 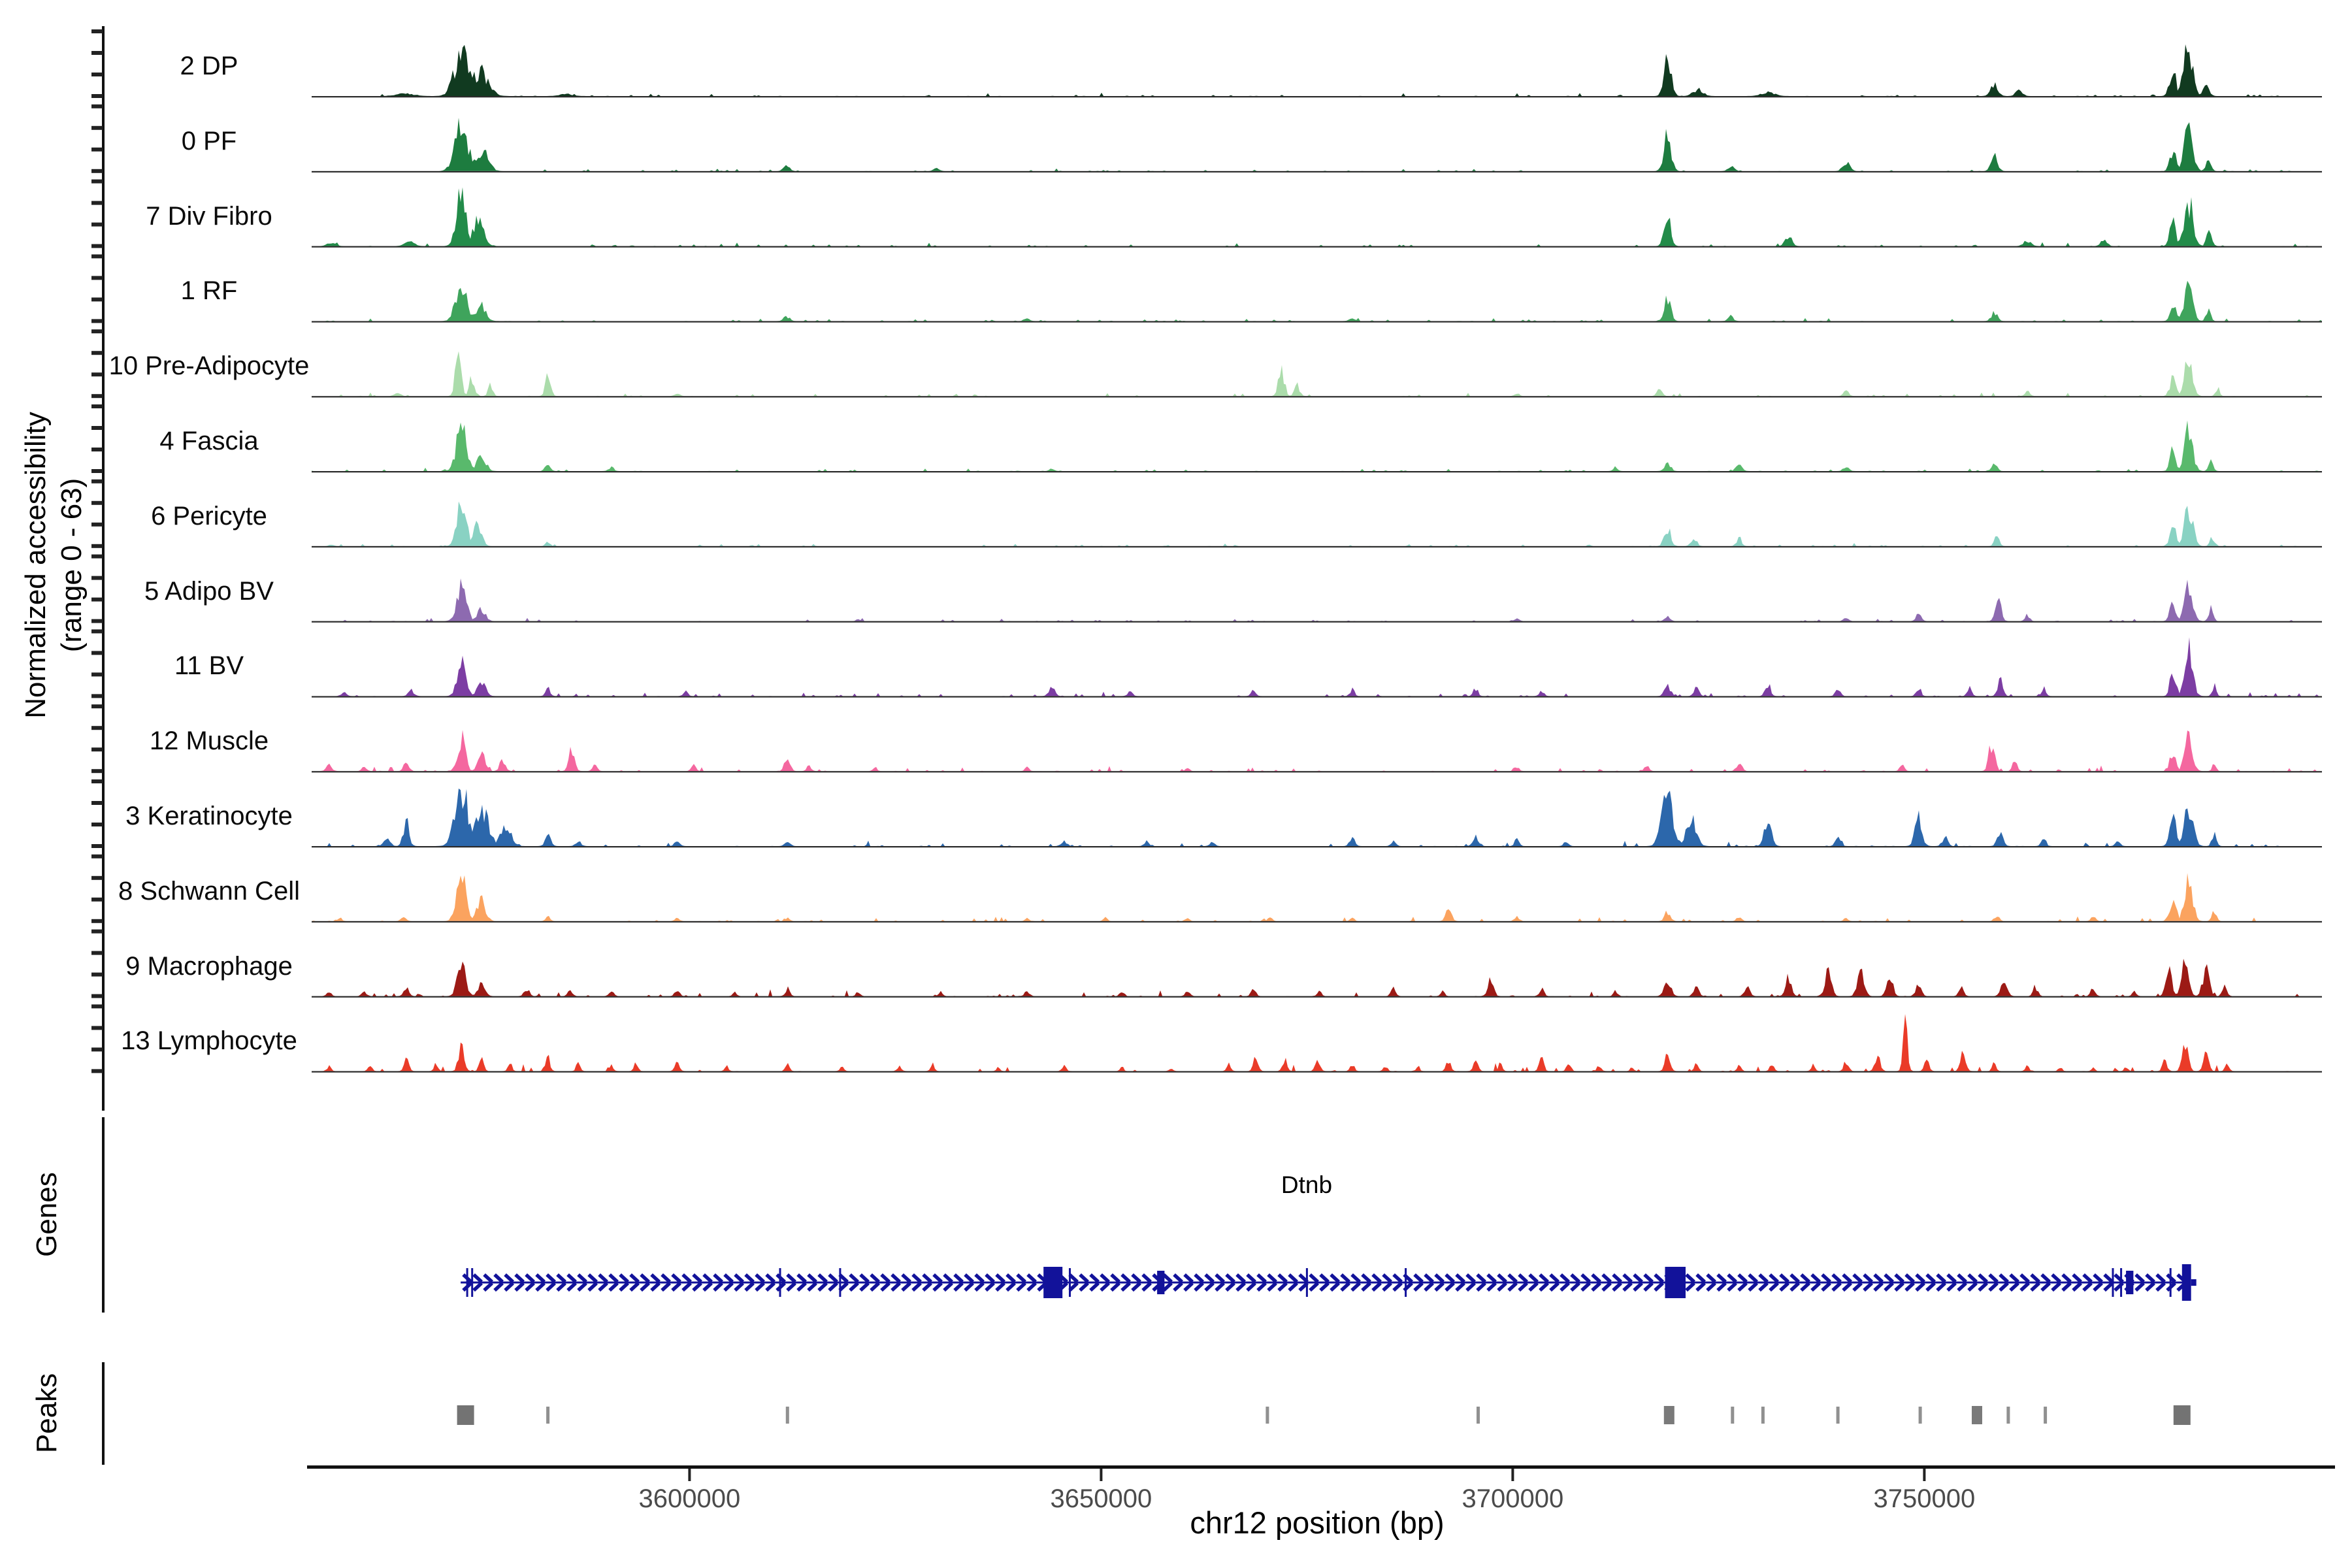 I want to click on x-axis-line, so click(x=1321, y=1467).